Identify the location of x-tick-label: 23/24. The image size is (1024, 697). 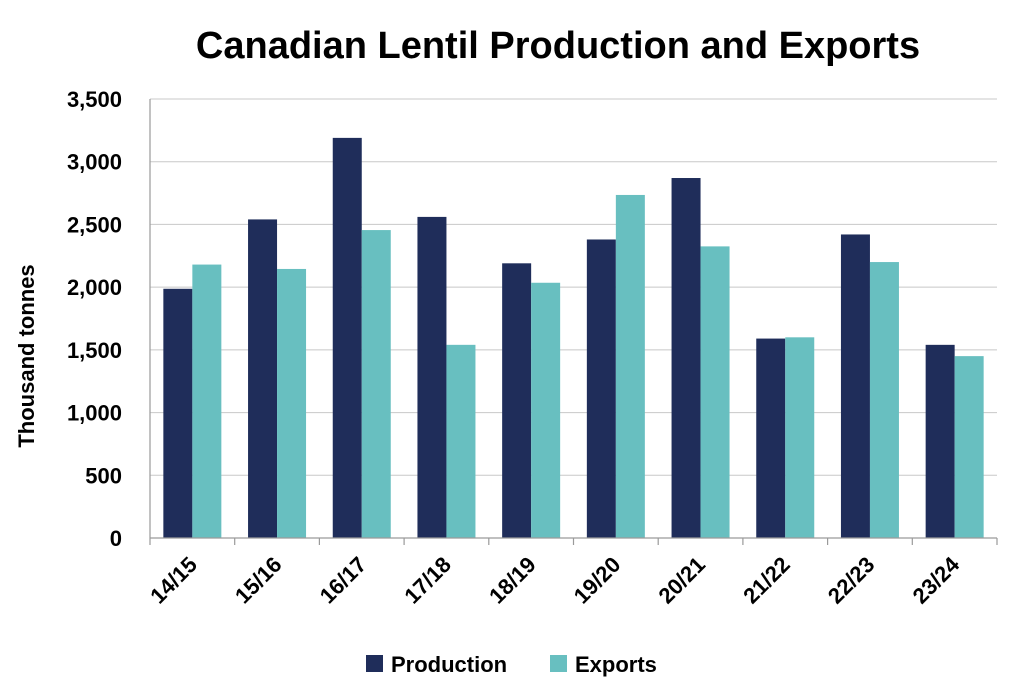
(936, 579).